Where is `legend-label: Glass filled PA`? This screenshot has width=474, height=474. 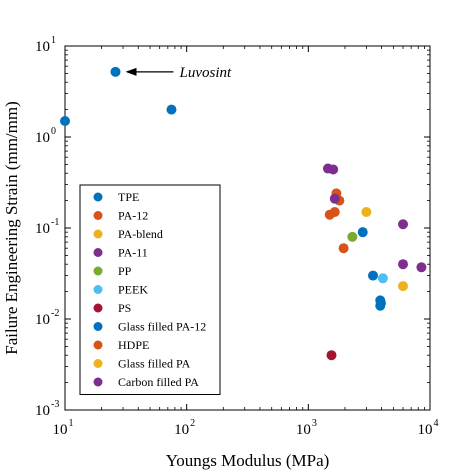
legend-label: Glass filled PA is located at coordinates (154, 364).